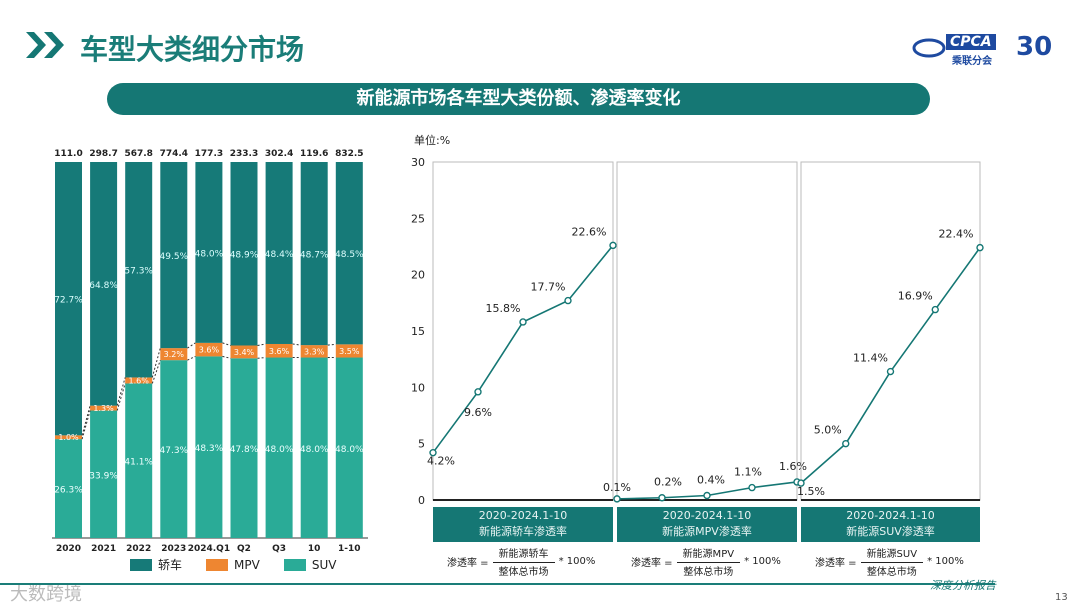  I want to click on data-label: 16.9%, so click(915, 296).